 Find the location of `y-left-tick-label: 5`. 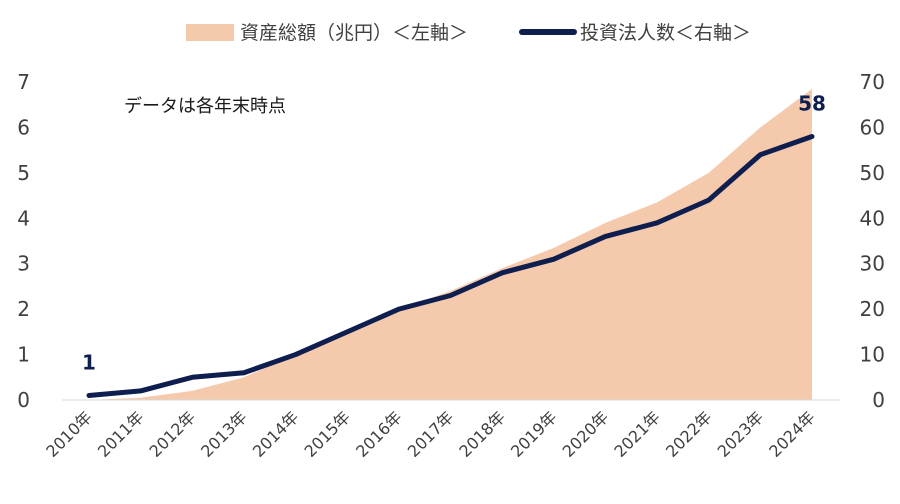

y-left-tick-label: 5 is located at coordinates (23, 173).